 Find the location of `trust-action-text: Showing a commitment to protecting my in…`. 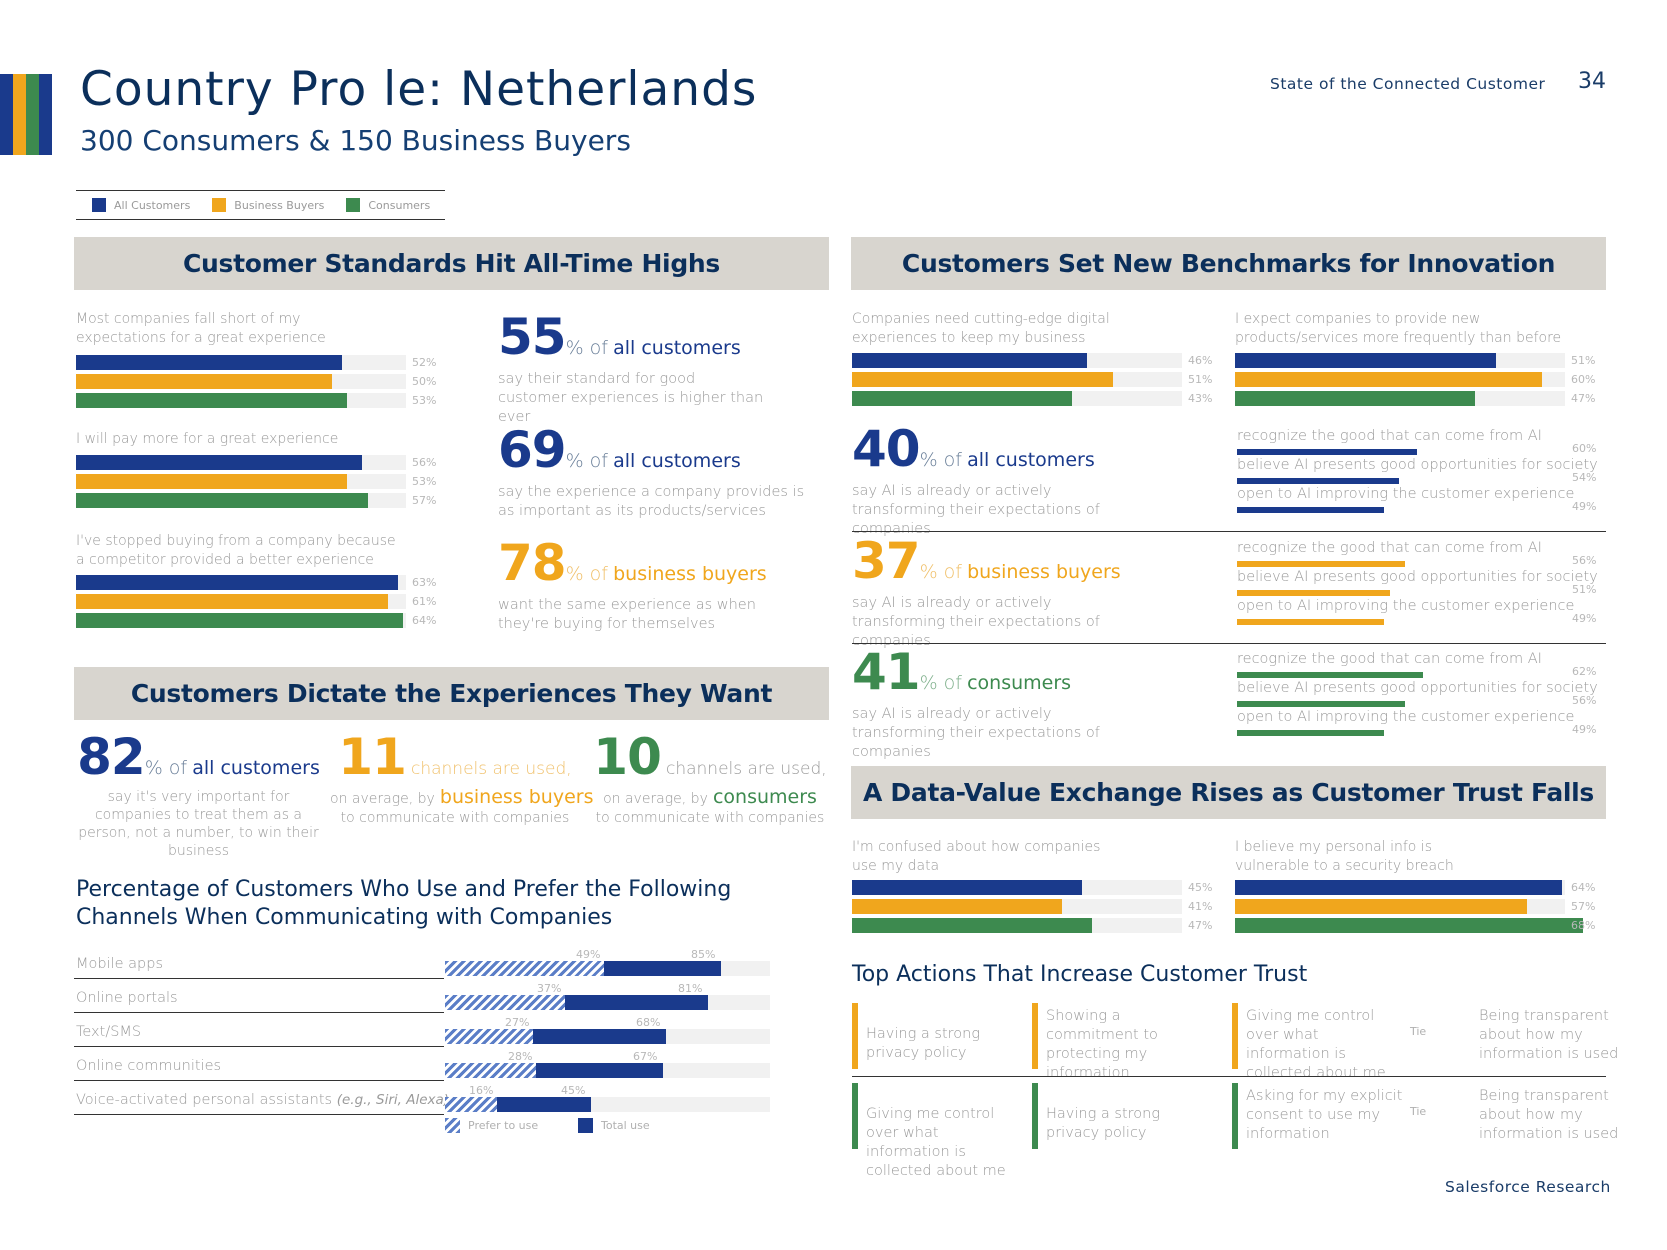

trust-action-text: Showing a commitment to protecting my in… is located at coordinates (1102, 1044).